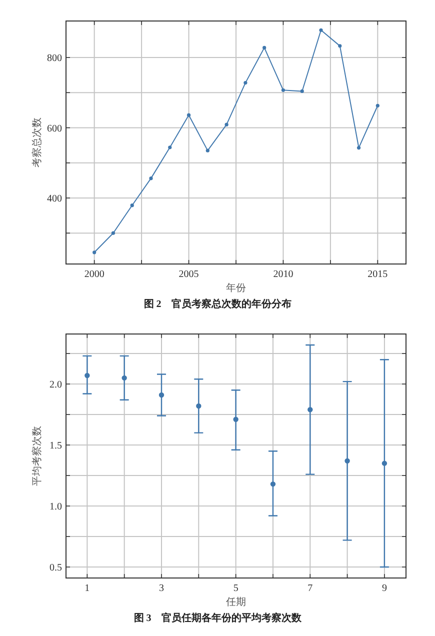 The width and height of the screenshot is (435, 636). Describe the element at coordinates (384, 588) in the screenshot. I see `x-tick-label: 9` at that location.